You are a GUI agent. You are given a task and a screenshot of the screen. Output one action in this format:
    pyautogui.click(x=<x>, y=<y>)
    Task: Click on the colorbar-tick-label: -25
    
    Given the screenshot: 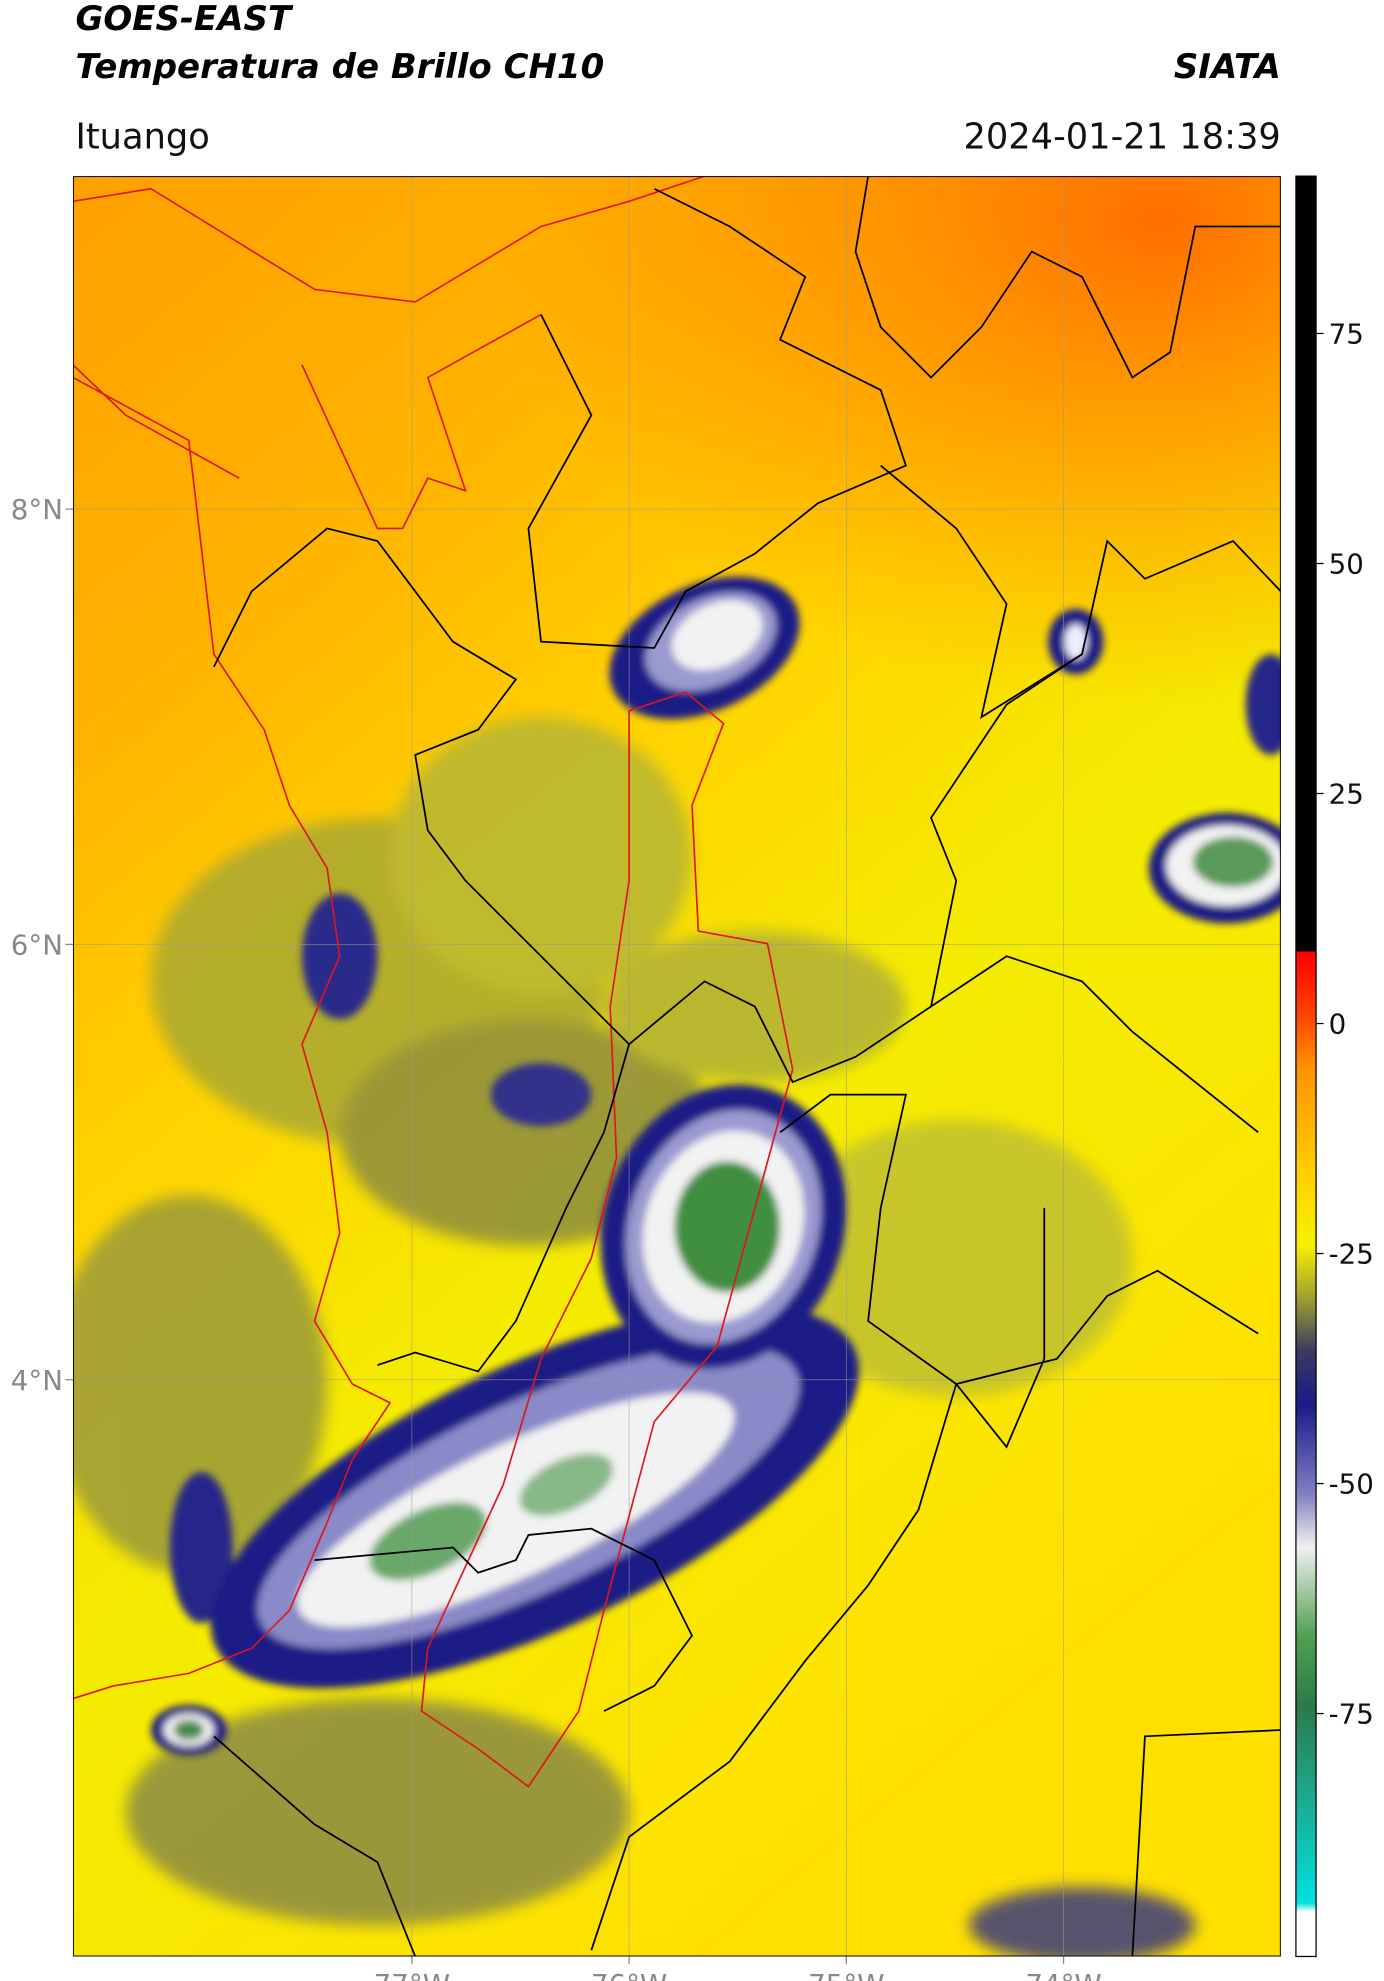 What is the action you would take?
    pyautogui.click(x=1351, y=1254)
    